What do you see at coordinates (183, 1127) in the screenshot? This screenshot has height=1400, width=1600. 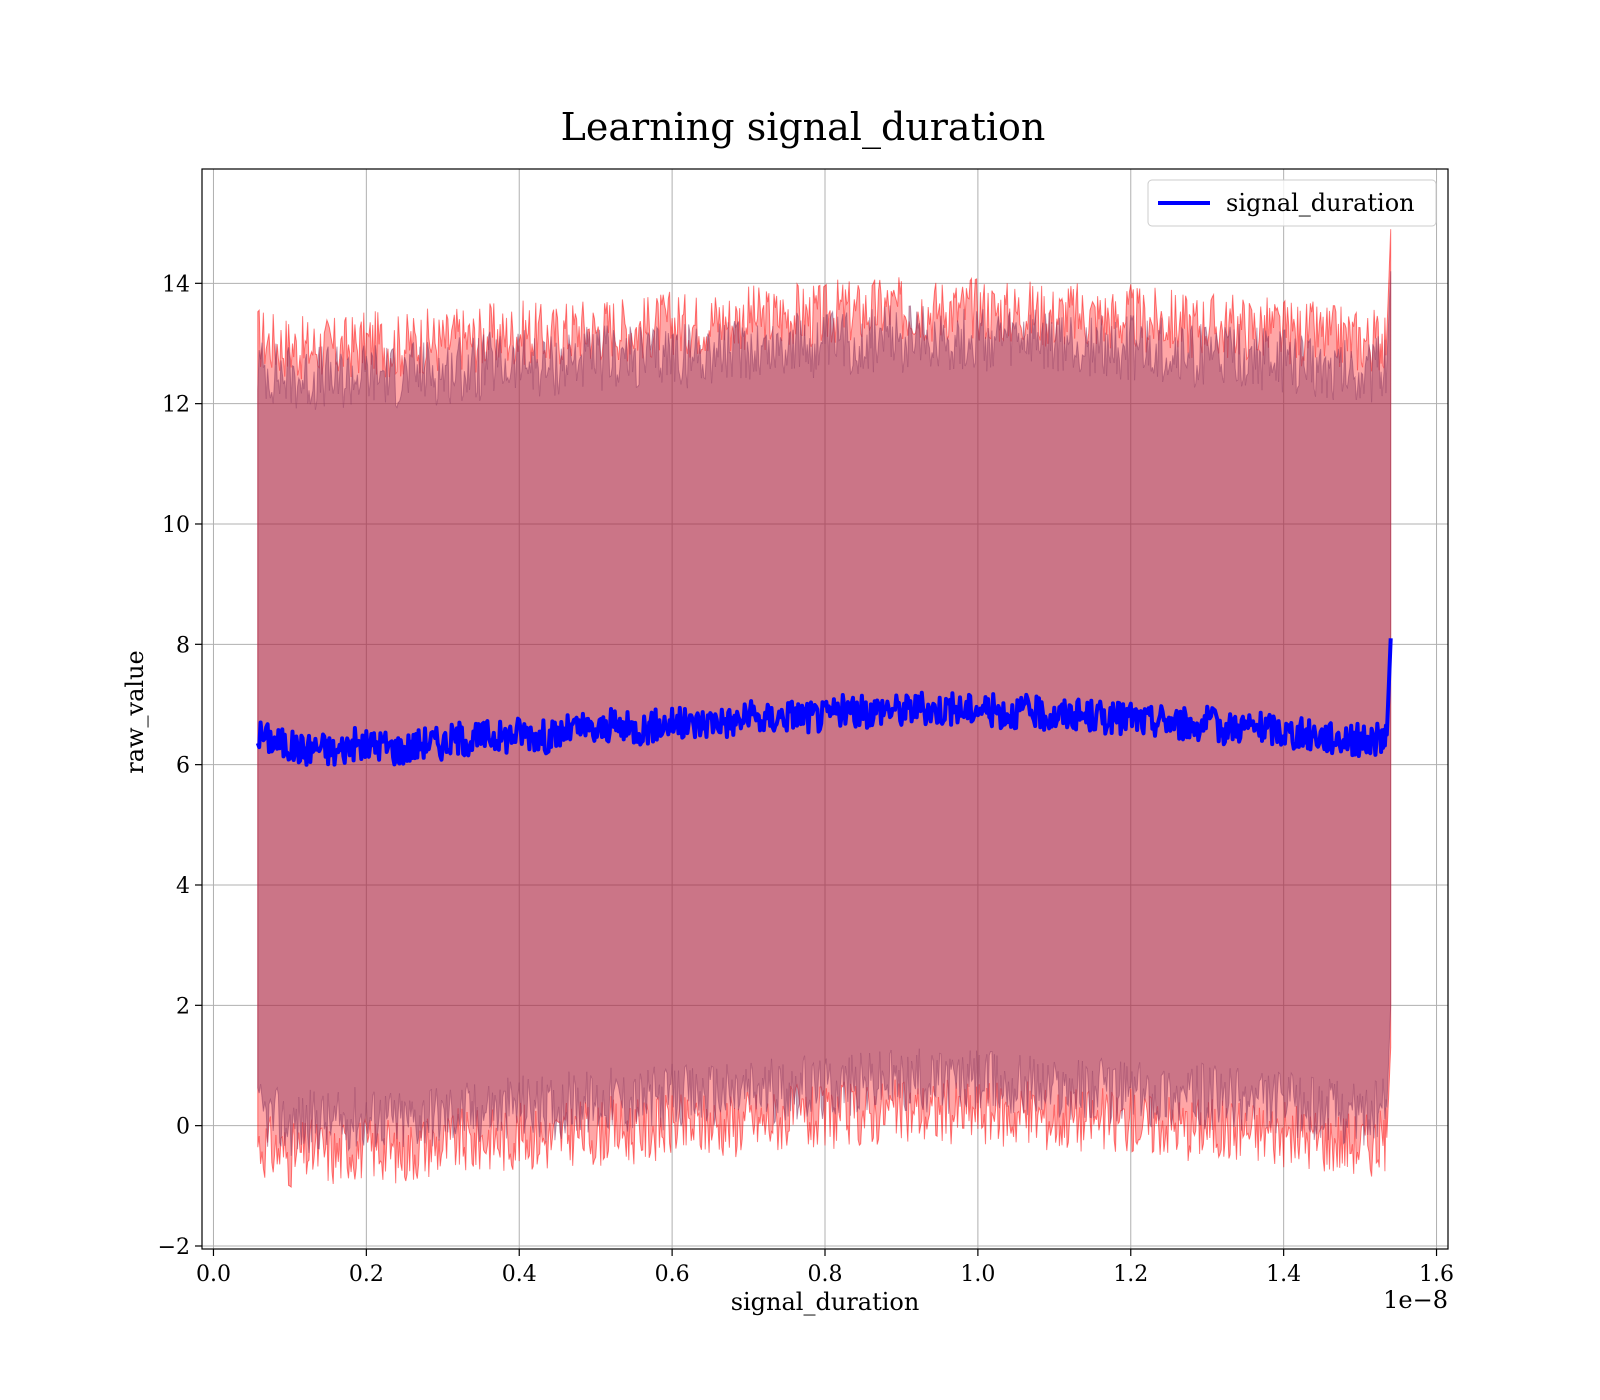 I see `y-tick-label: 0` at bounding box center [183, 1127].